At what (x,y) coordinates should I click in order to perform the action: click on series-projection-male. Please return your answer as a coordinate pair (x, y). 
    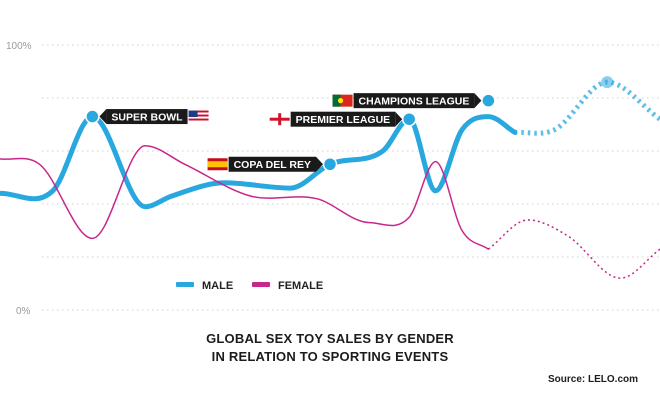
    Looking at the image, I should click on (587, 107).